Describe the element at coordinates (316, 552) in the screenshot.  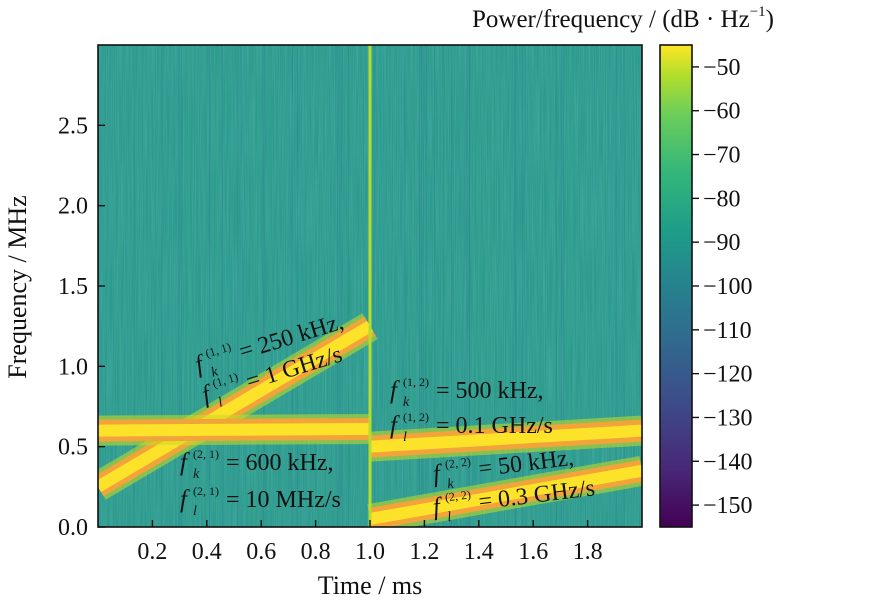
I see `x-tick-label: 0.8` at that location.